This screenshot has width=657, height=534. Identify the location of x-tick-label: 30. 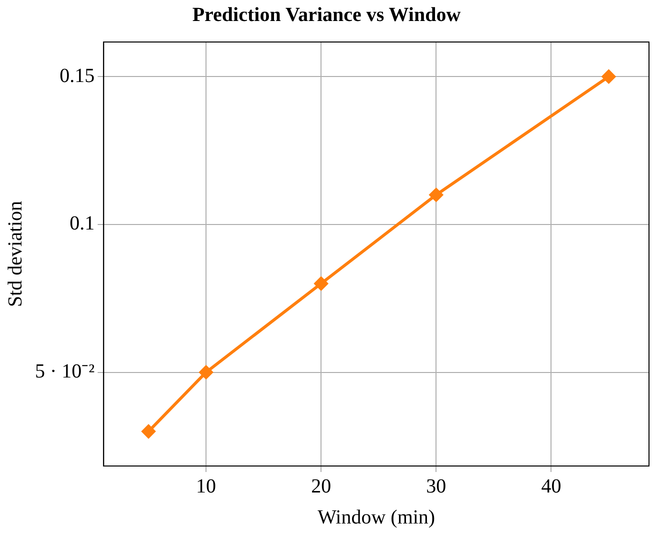
(436, 486).